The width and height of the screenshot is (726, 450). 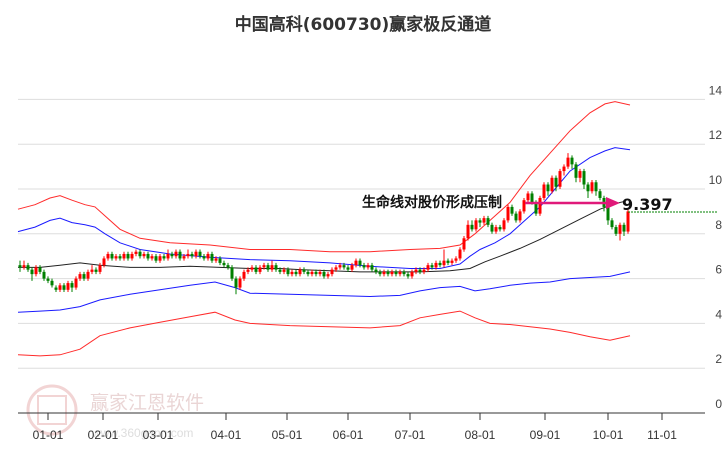 I want to click on annotation: 生命线对股价形成压制 9.397, so click(x=540, y=204).